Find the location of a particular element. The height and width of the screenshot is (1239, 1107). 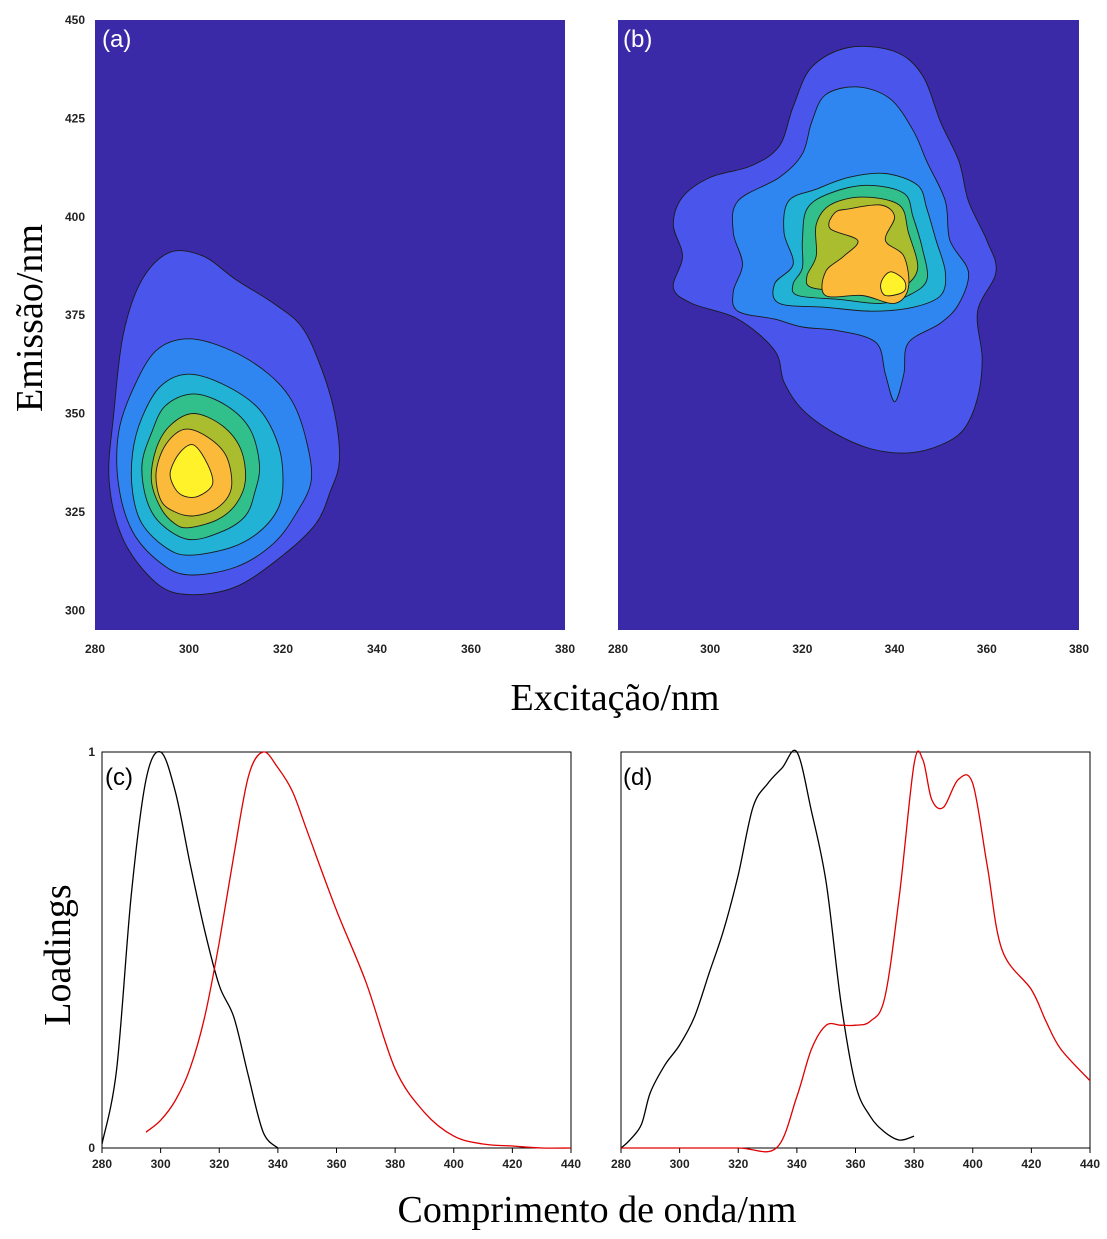

x-ticks-c: 280 300 320 340 360 380 400 420 440 is located at coordinates (336, 1159).